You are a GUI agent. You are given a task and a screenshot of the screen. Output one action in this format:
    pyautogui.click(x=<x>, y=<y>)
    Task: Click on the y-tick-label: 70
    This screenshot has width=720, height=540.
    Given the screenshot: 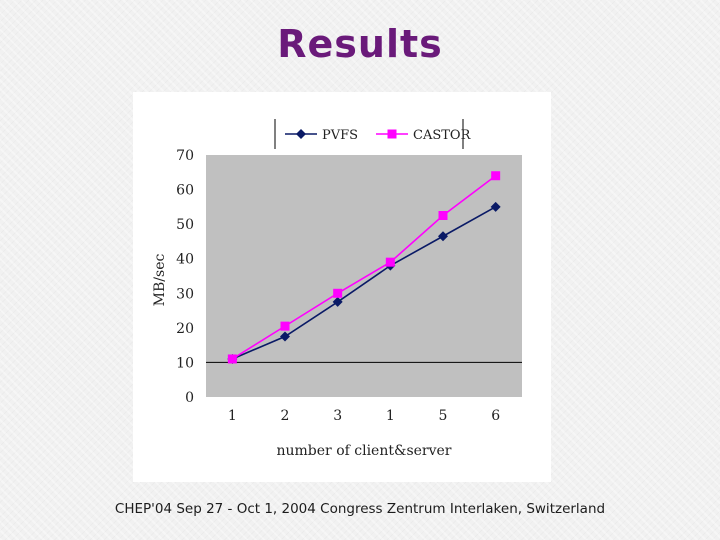 What is the action you would take?
    pyautogui.click(x=185, y=156)
    